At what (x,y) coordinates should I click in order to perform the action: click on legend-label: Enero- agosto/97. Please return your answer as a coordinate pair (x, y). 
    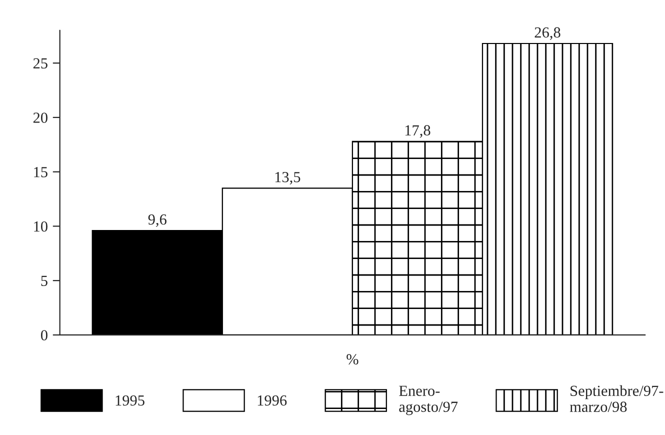
    Looking at the image, I should click on (428, 401).